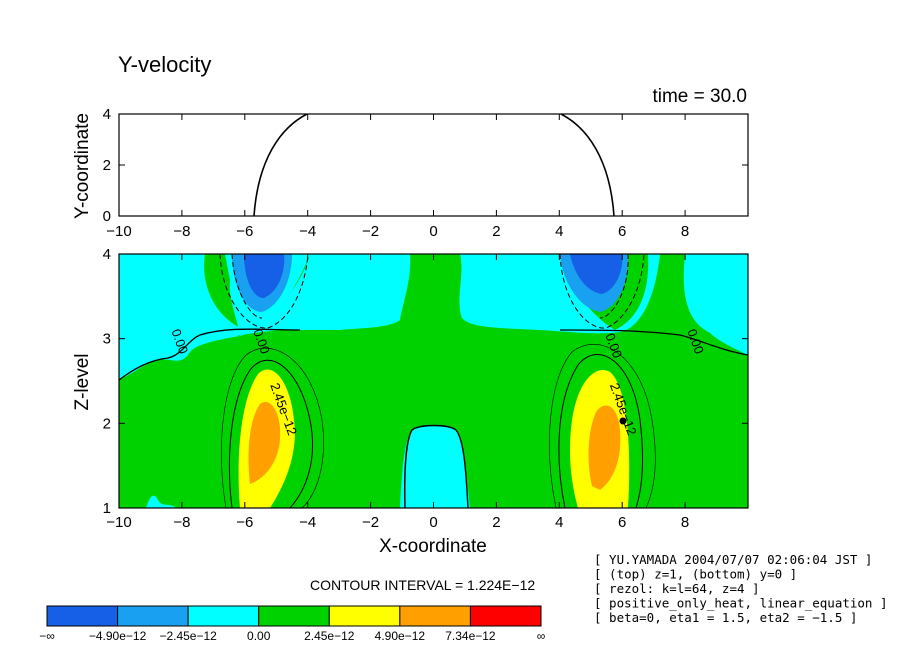 This screenshot has width=904, height=654. I want to click on cyan-region-upper-left, so click(265, 317).